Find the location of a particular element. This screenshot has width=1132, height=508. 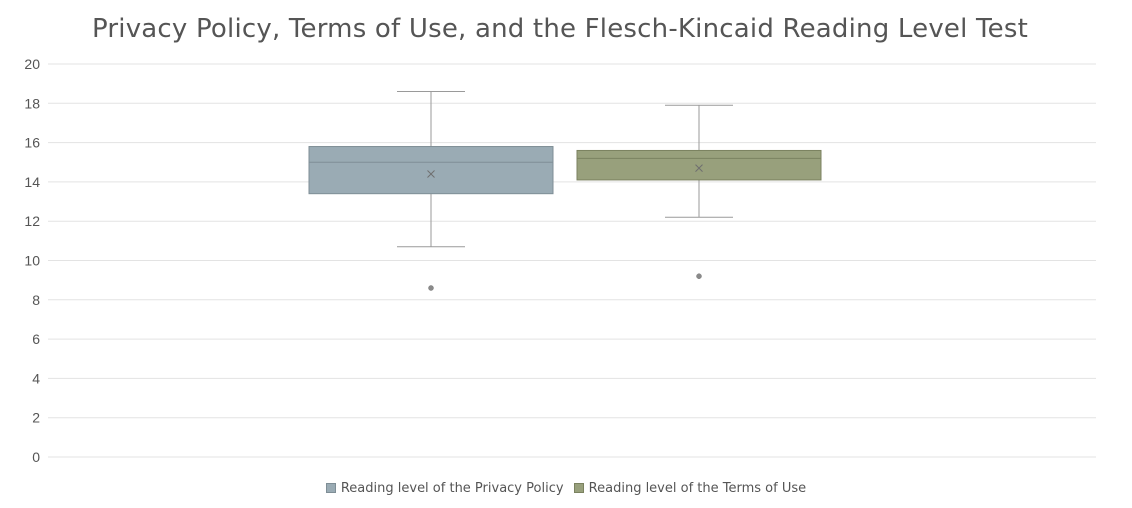

y-tick-label-4: 4 is located at coordinates (36, 378).